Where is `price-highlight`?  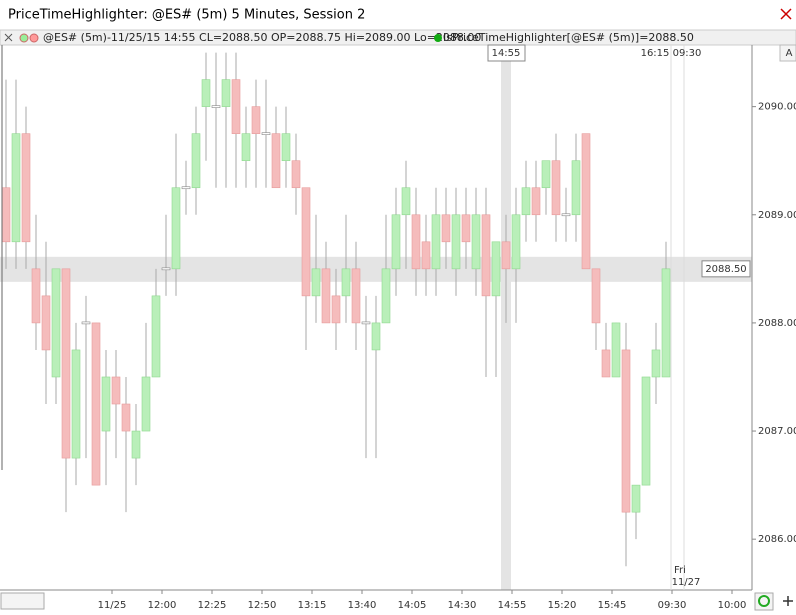 price-highlight is located at coordinates (376, 269).